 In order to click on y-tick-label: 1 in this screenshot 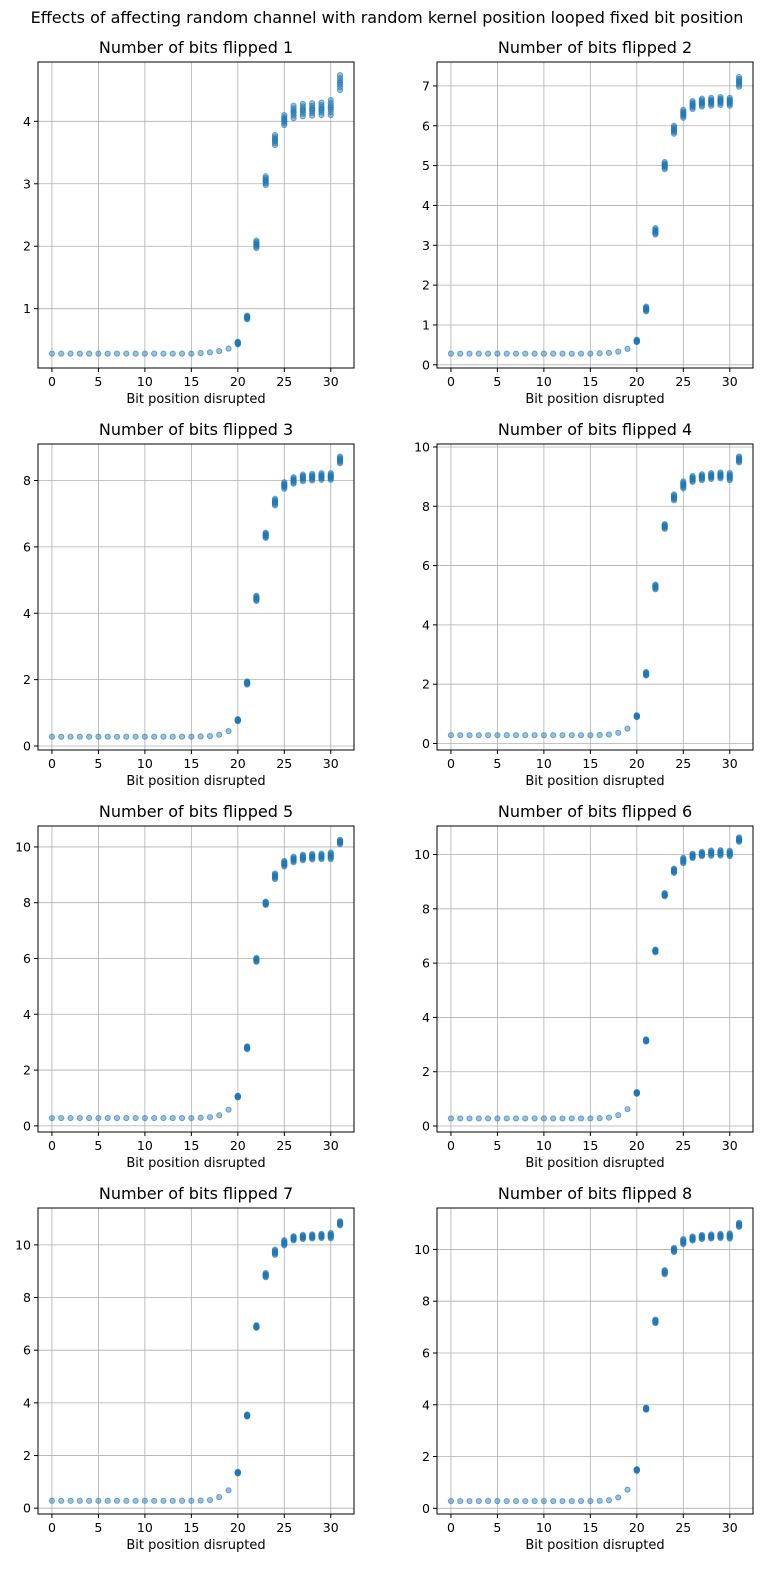, I will do `click(27, 308)`.